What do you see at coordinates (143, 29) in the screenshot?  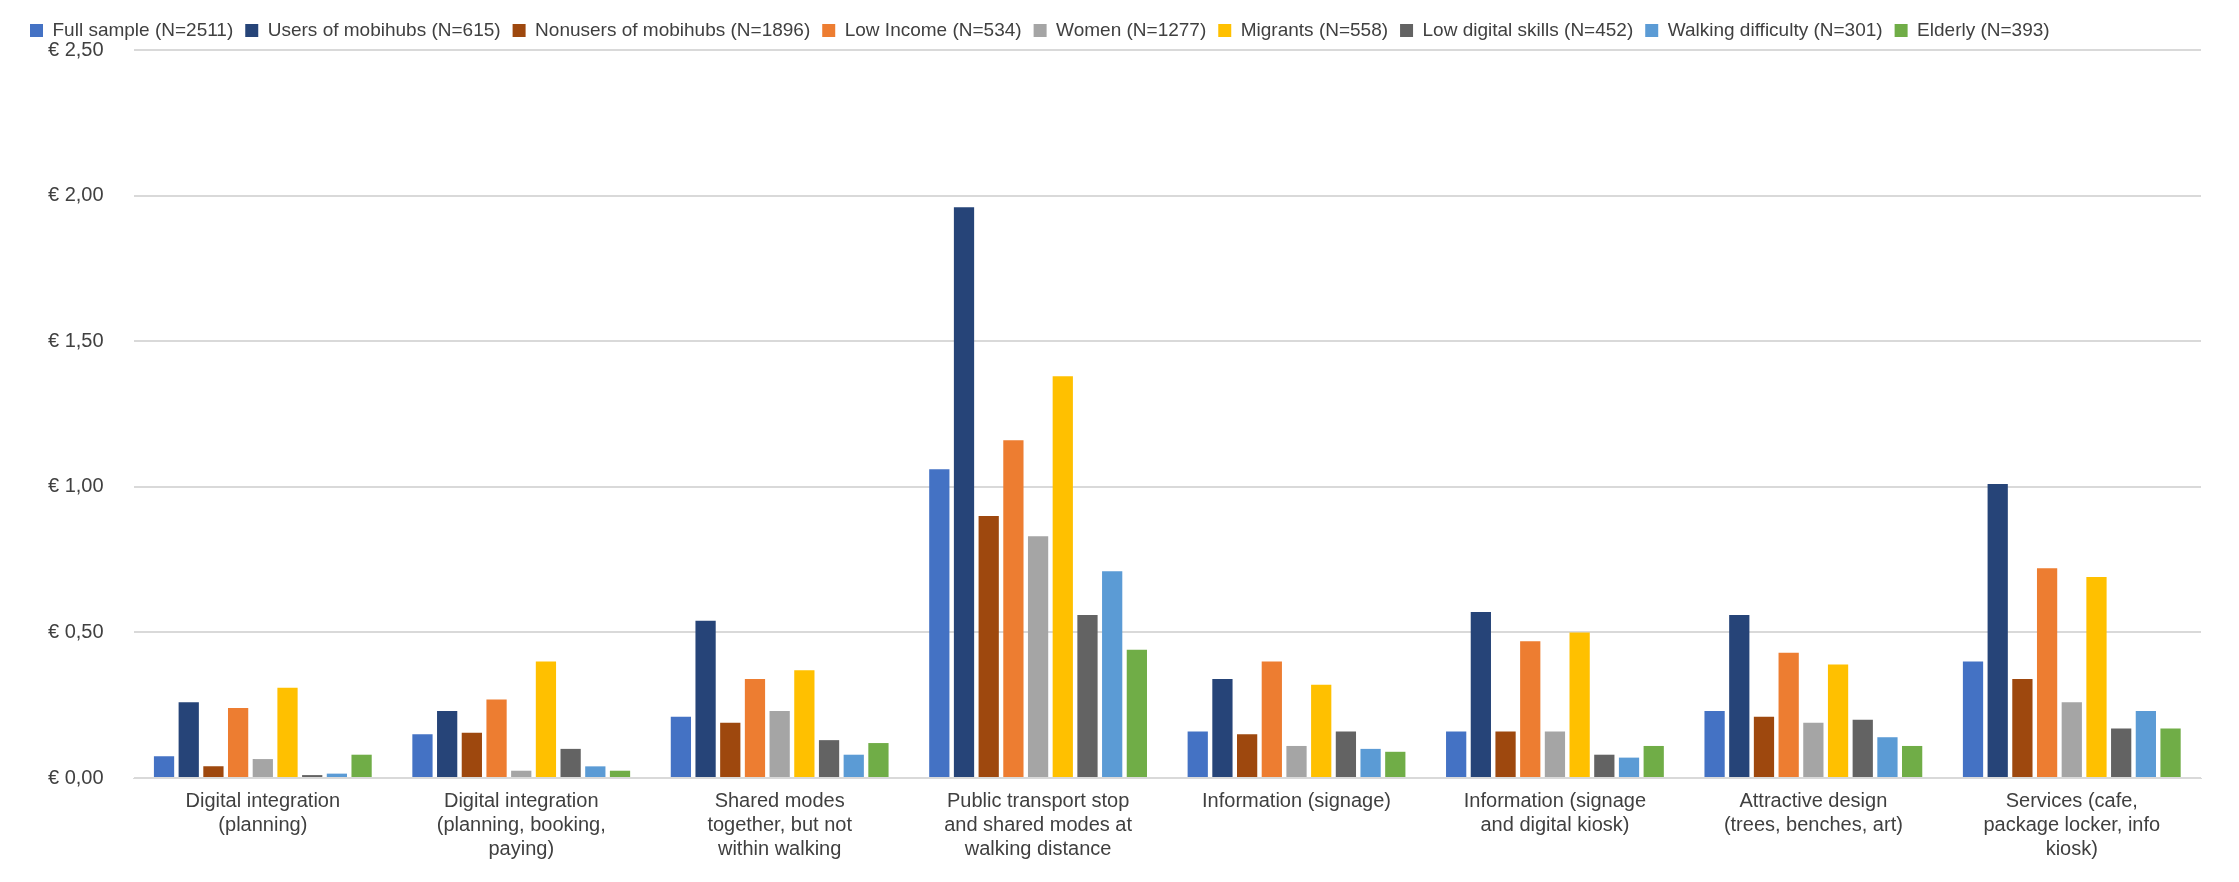 I see `legend-label: Full sample (N=2511)` at bounding box center [143, 29].